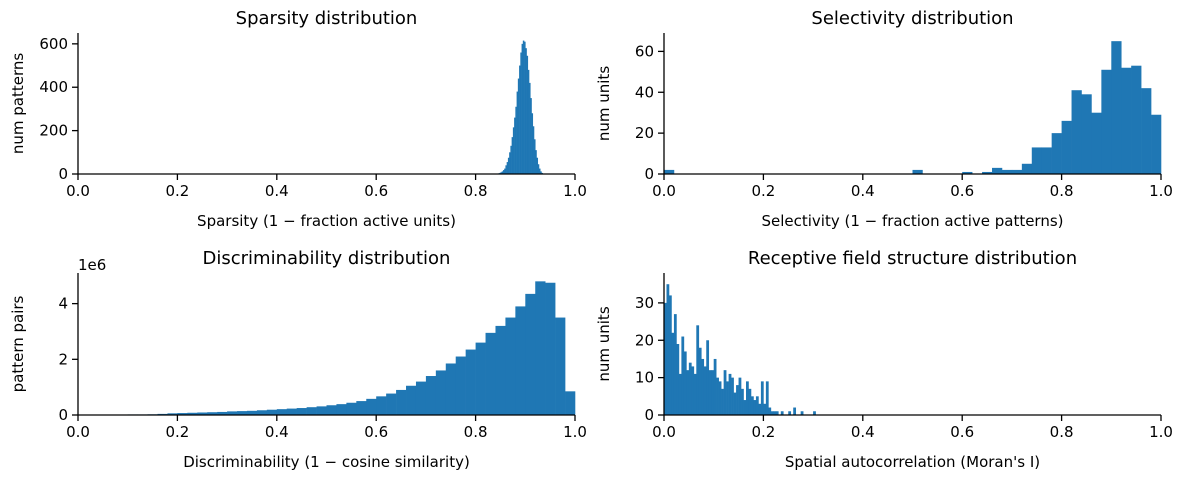  Describe the element at coordinates (1161, 432) in the screenshot. I see `x-tick-label: 1.0` at that location.